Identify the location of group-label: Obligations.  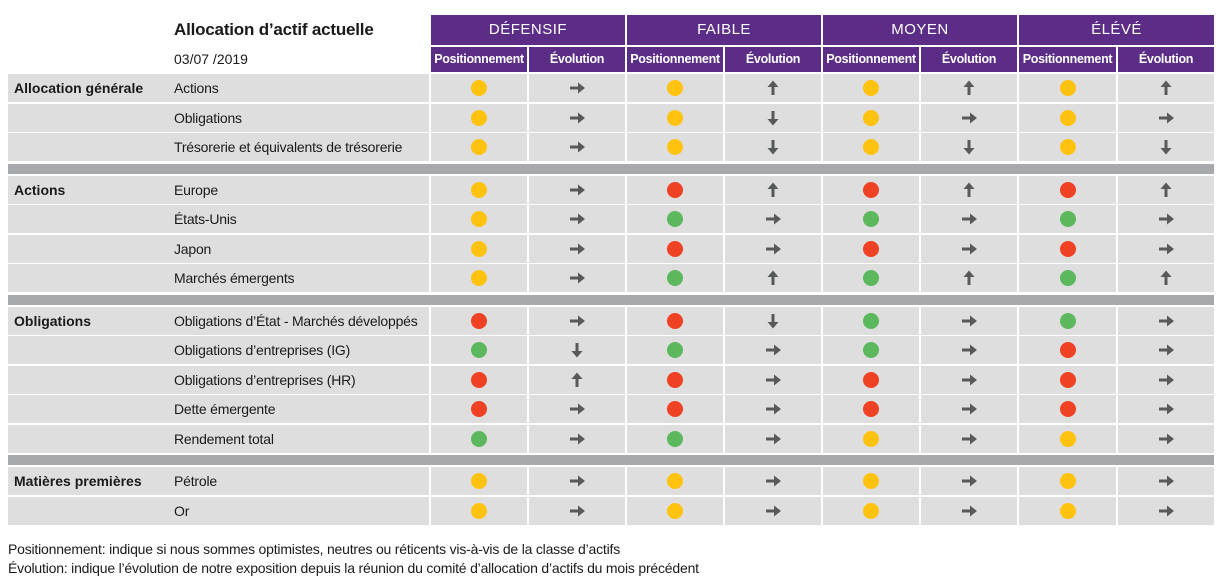
(52, 320).